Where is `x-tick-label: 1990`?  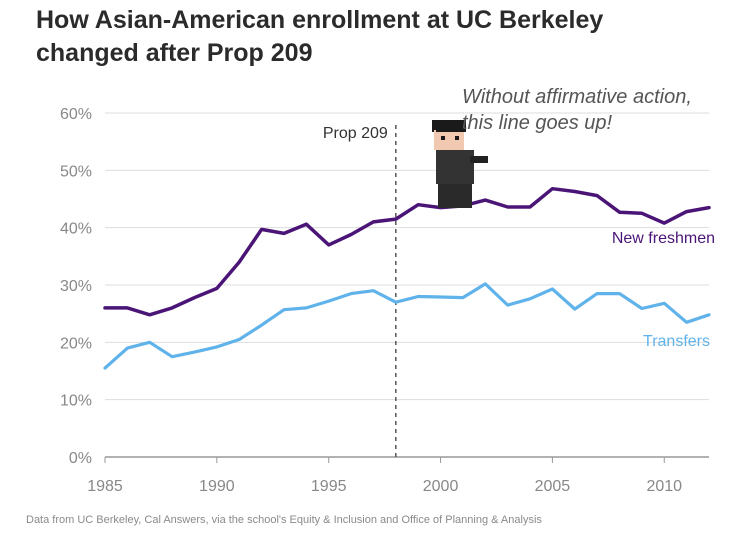
x-tick-label: 1990 is located at coordinates (217, 486).